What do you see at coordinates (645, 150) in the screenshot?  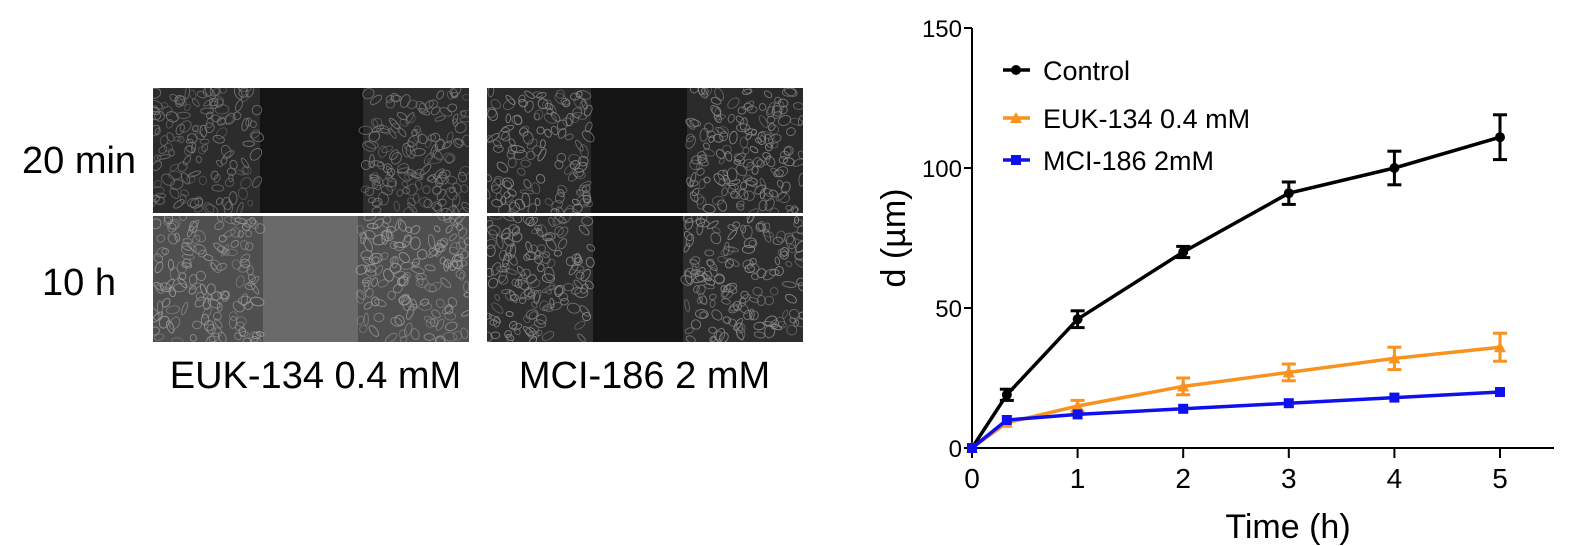 I see `micrograph-mci-20min` at bounding box center [645, 150].